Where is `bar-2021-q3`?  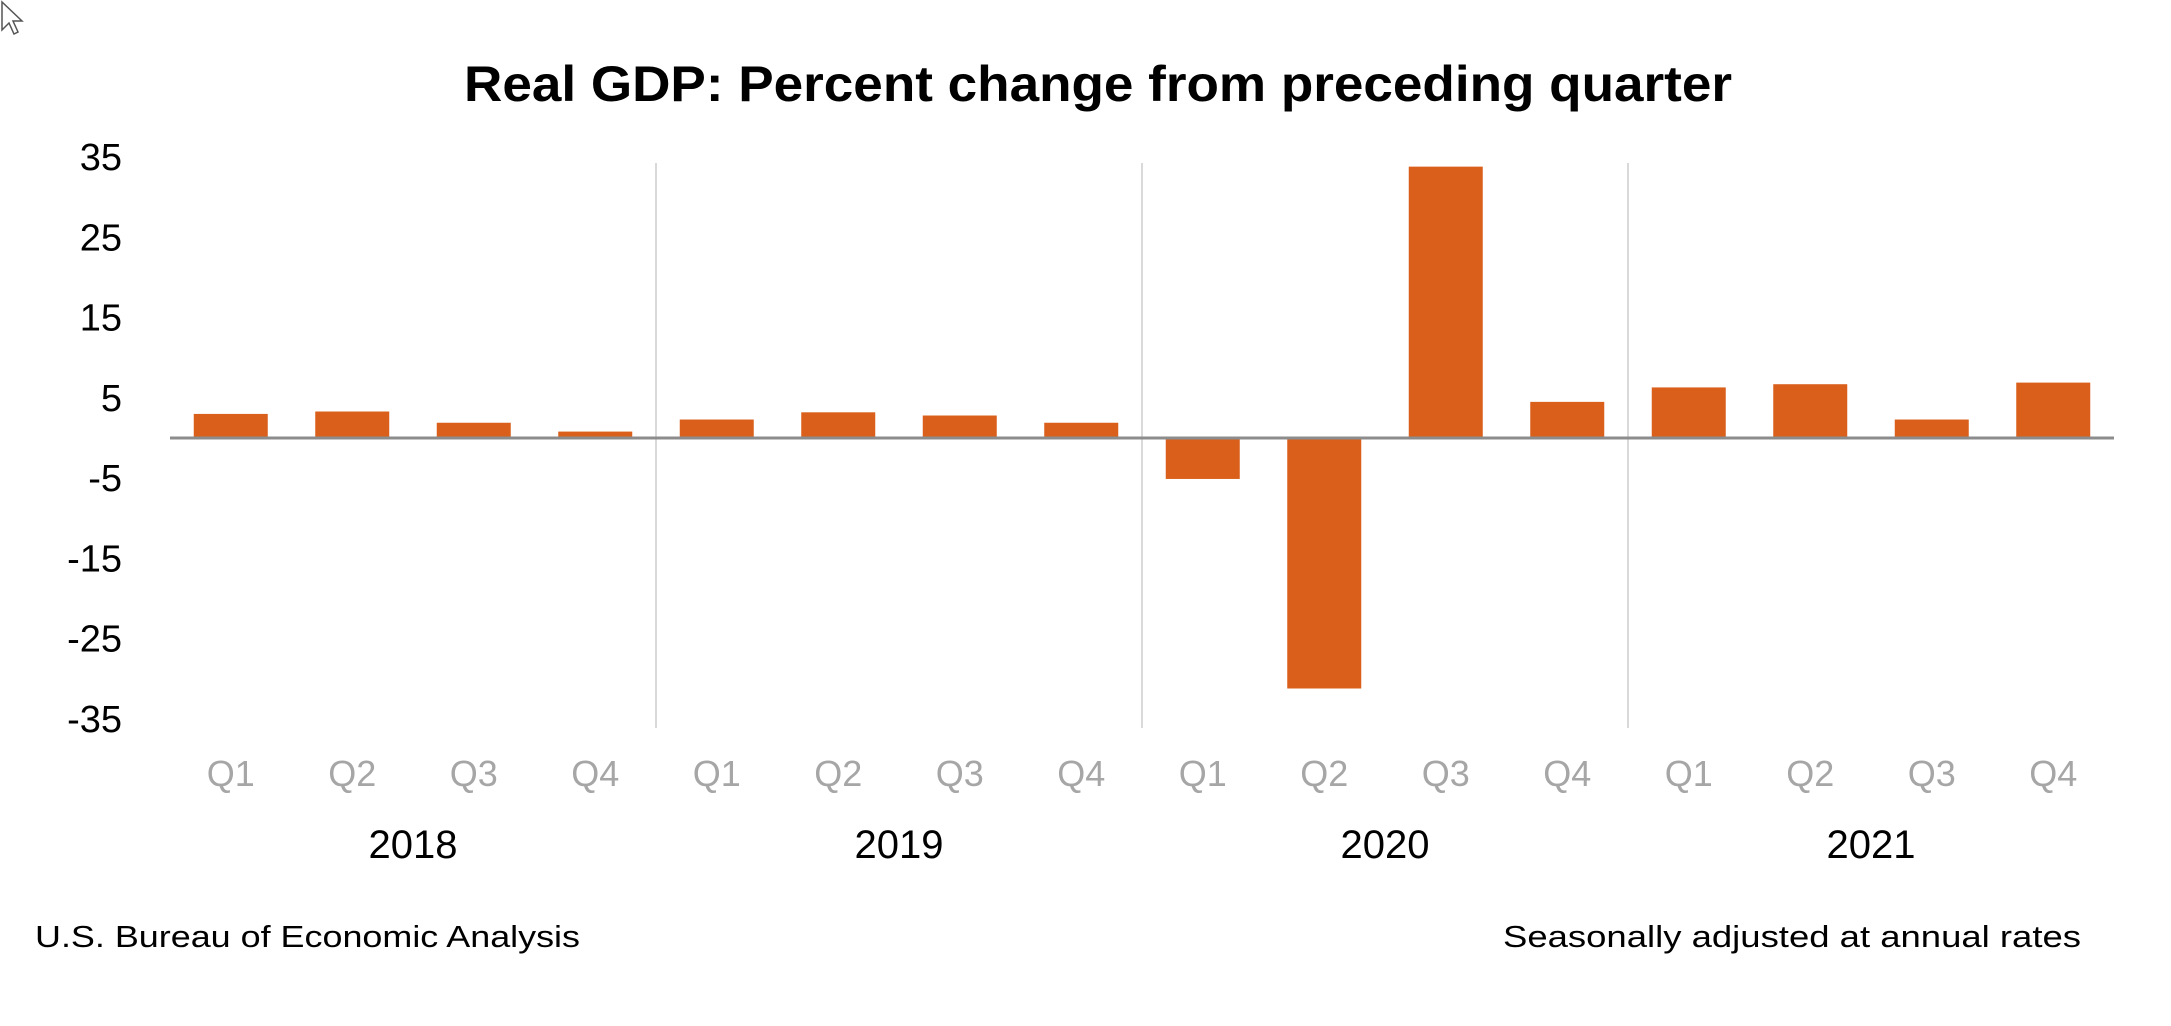 bar-2021-q3 is located at coordinates (1931, 428).